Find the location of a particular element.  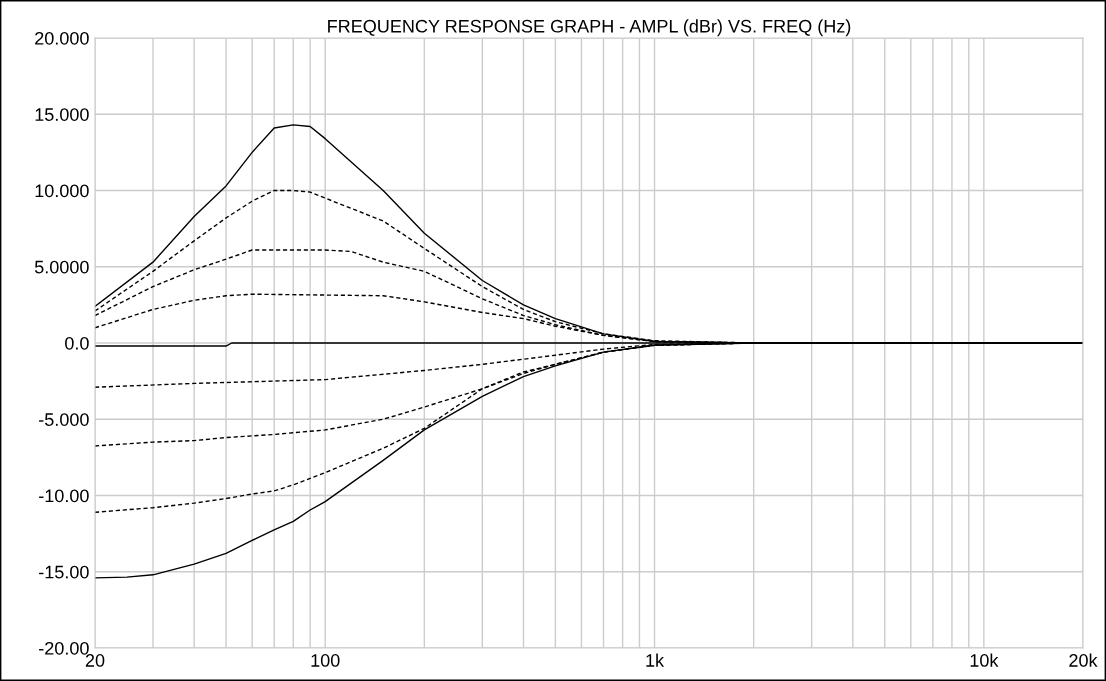

y-tick-label: 15.000 is located at coordinates (62, 114).